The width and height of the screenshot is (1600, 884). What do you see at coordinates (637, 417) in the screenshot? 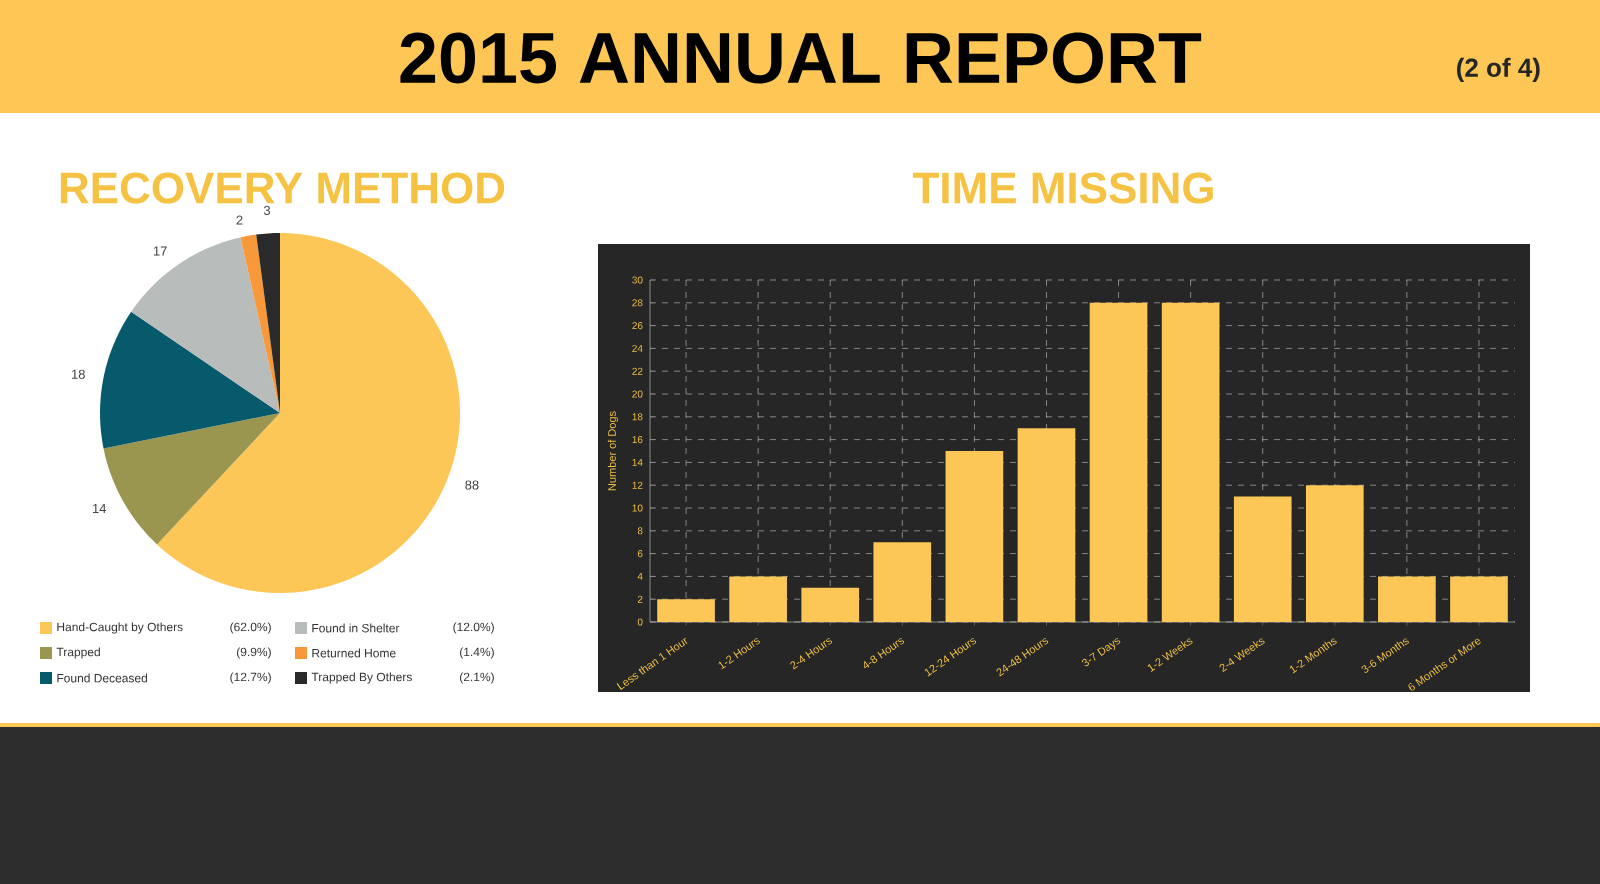
I see `y-tick-label: 18` at bounding box center [637, 417].